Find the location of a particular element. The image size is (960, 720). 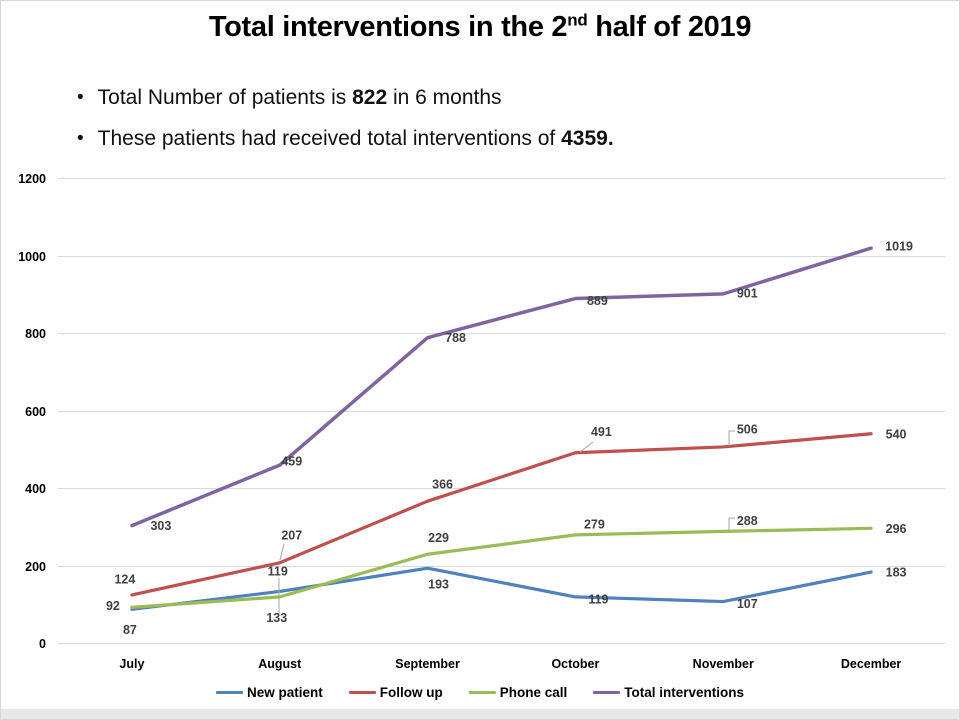

legend-item-follow-up: Follow up is located at coordinates (395, 692).